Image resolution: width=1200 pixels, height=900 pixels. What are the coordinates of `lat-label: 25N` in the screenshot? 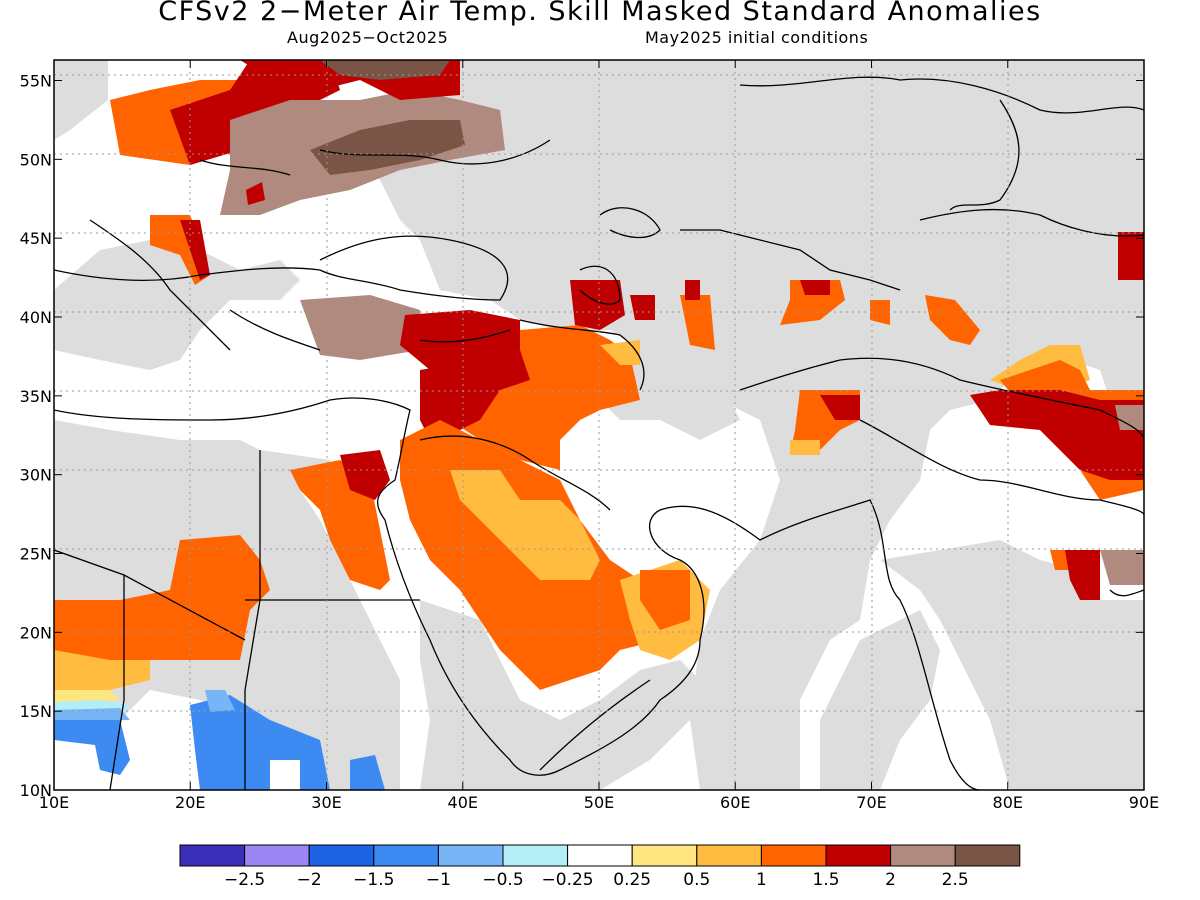 It's located at (36, 553).